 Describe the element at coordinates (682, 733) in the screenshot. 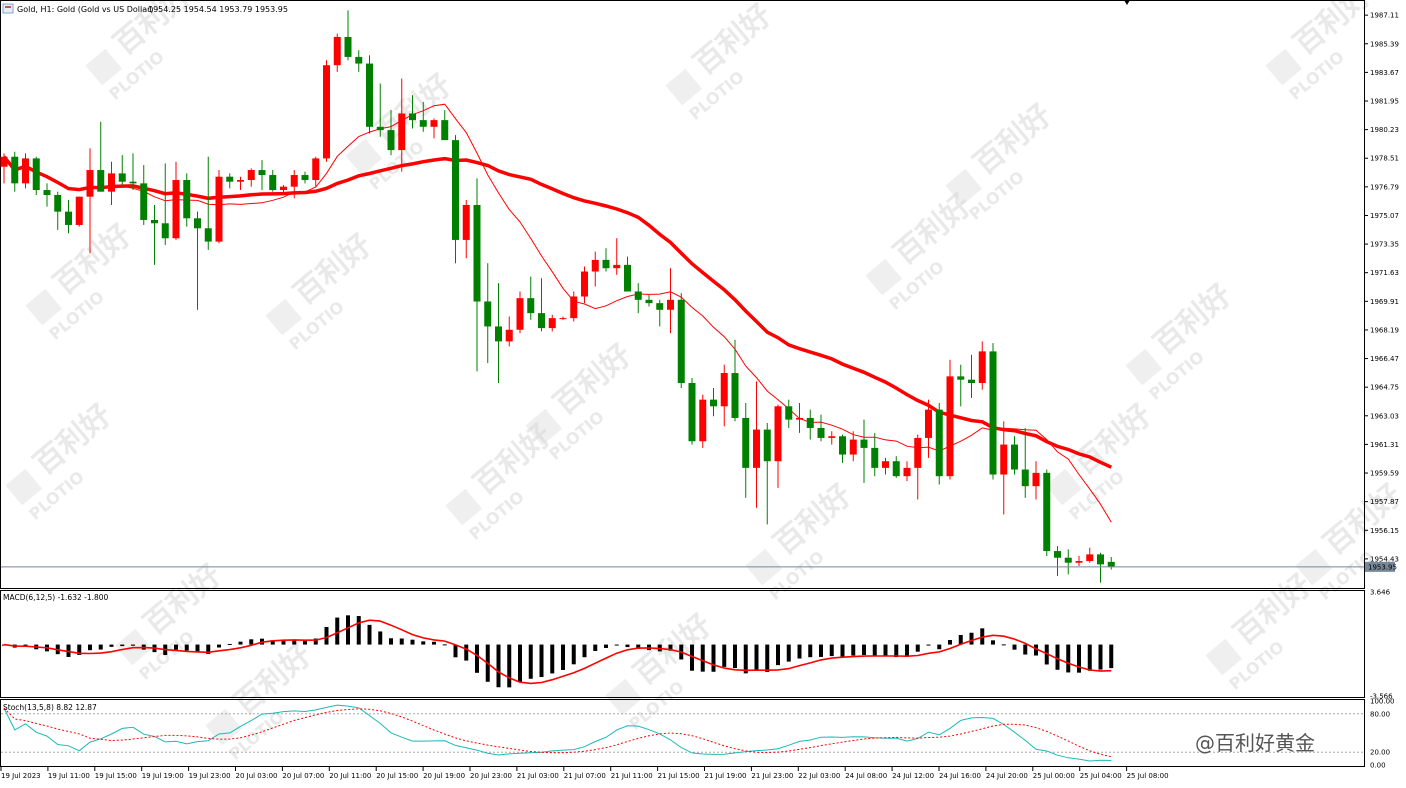

I see `stoch-panel` at that location.